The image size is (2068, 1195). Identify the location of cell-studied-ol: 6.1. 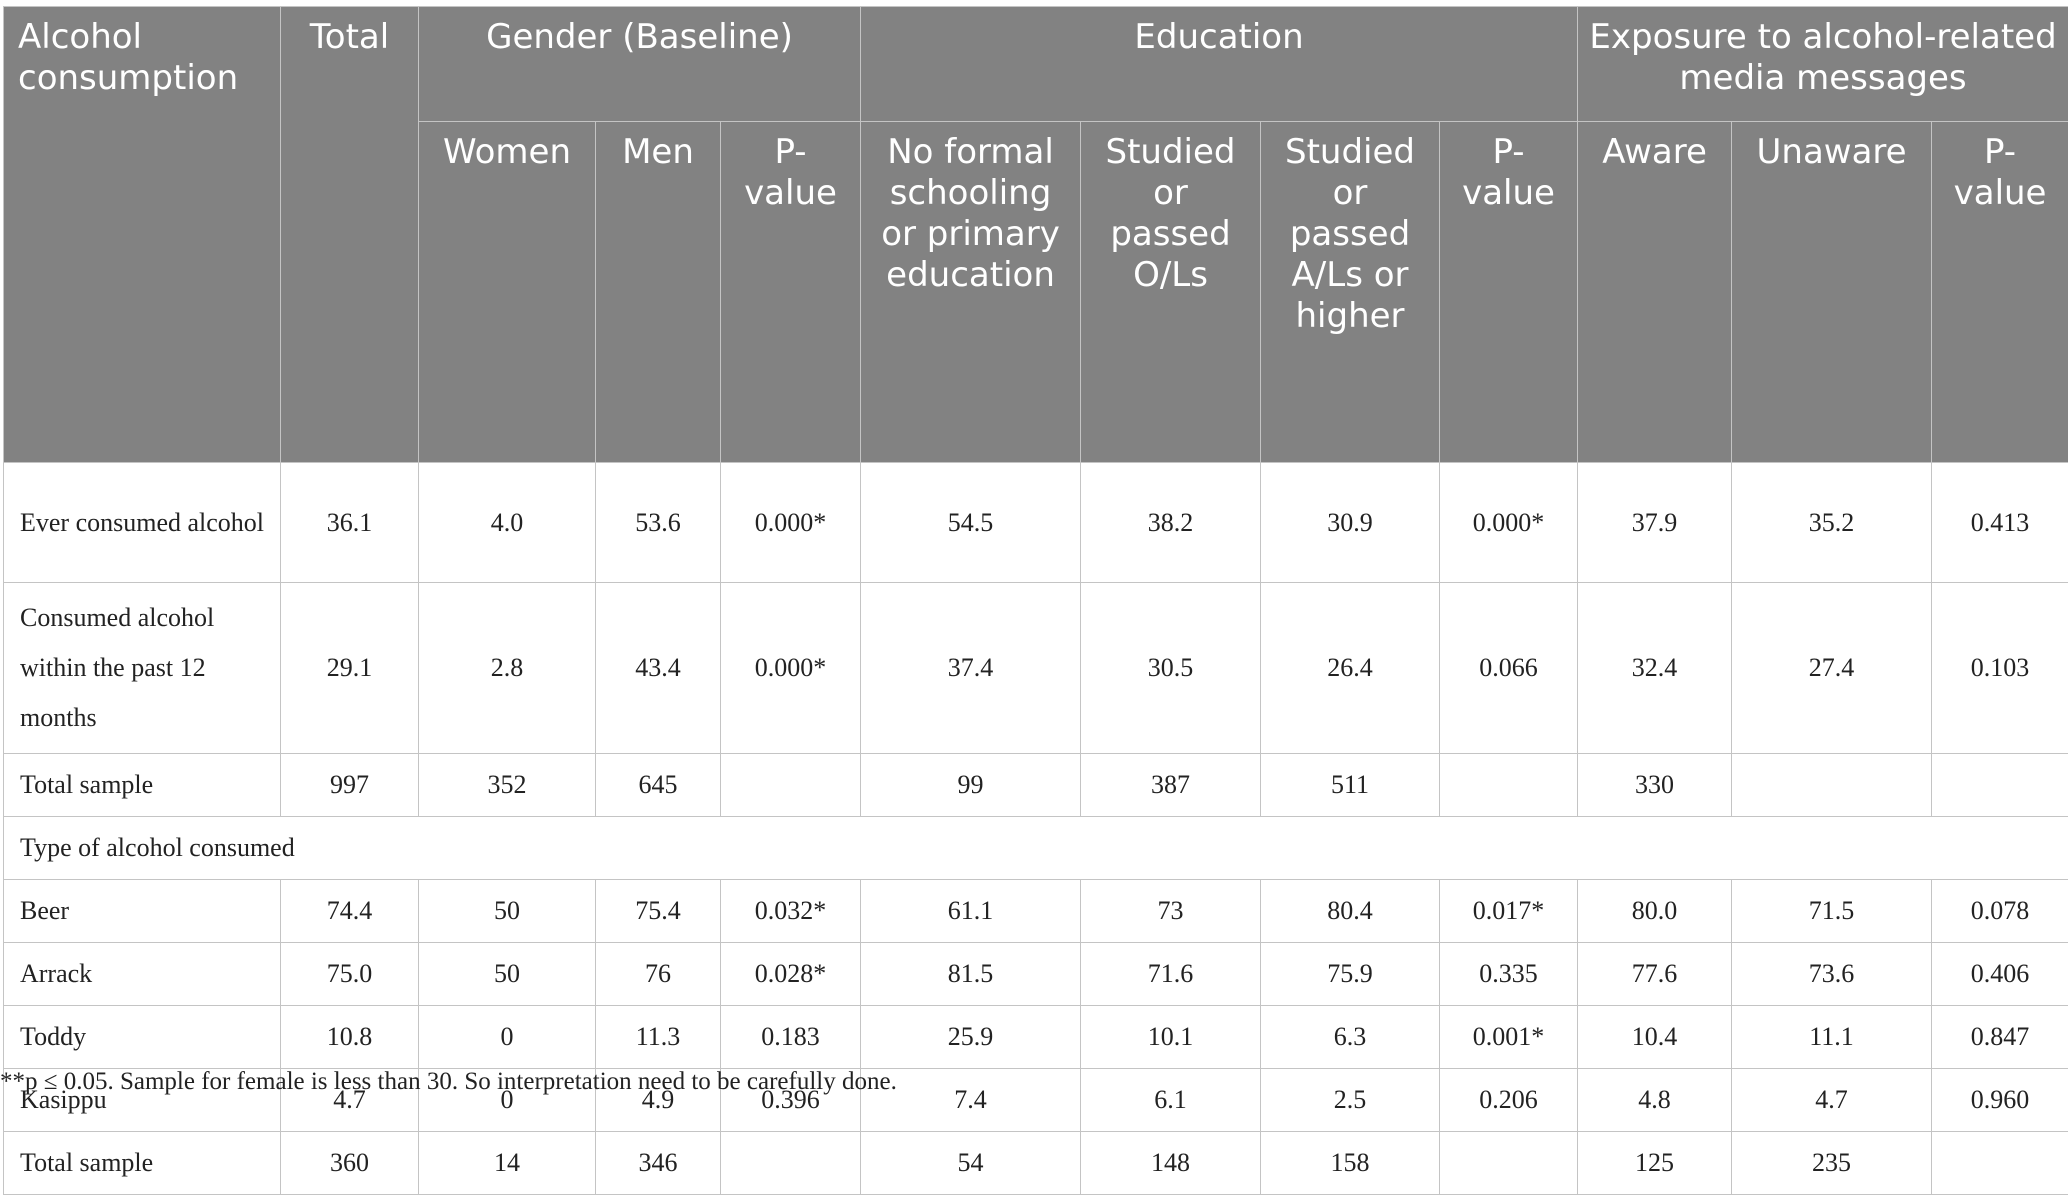
(1171, 1100).